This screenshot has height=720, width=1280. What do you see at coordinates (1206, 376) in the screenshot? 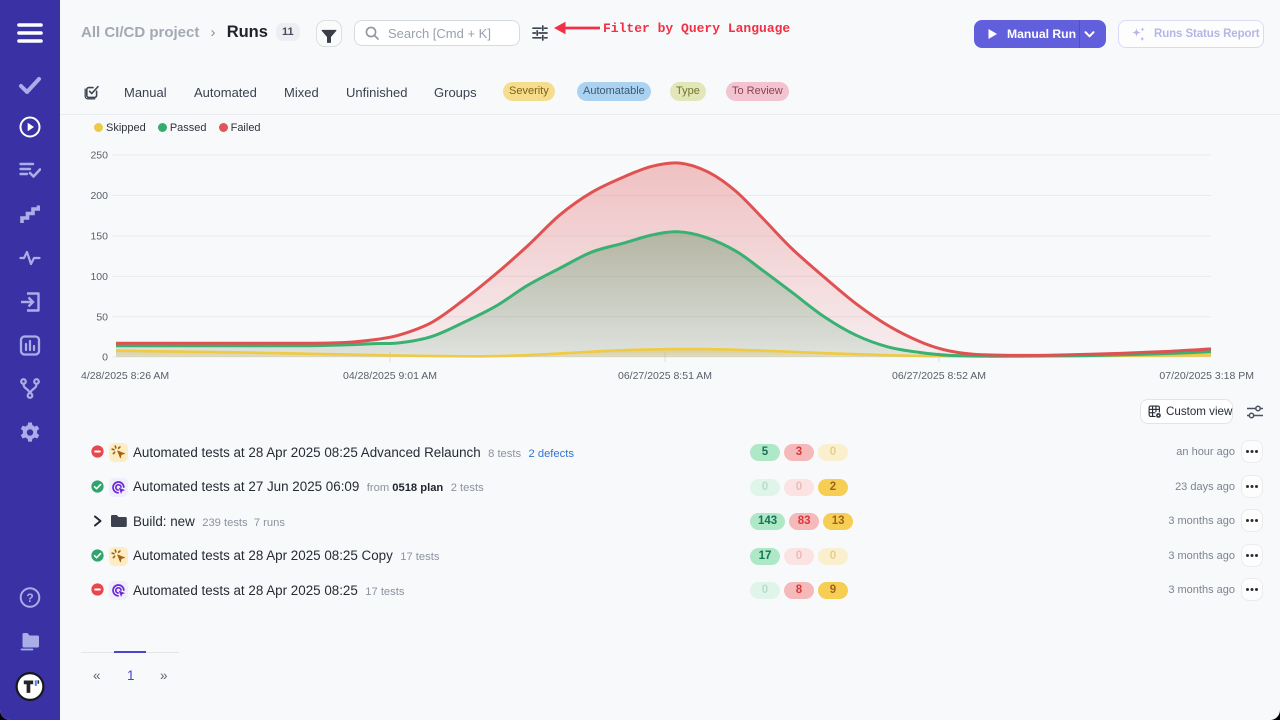
I see `svg-text: 07/20/2025 3:18 PM` at bounding box center [1206, 376].